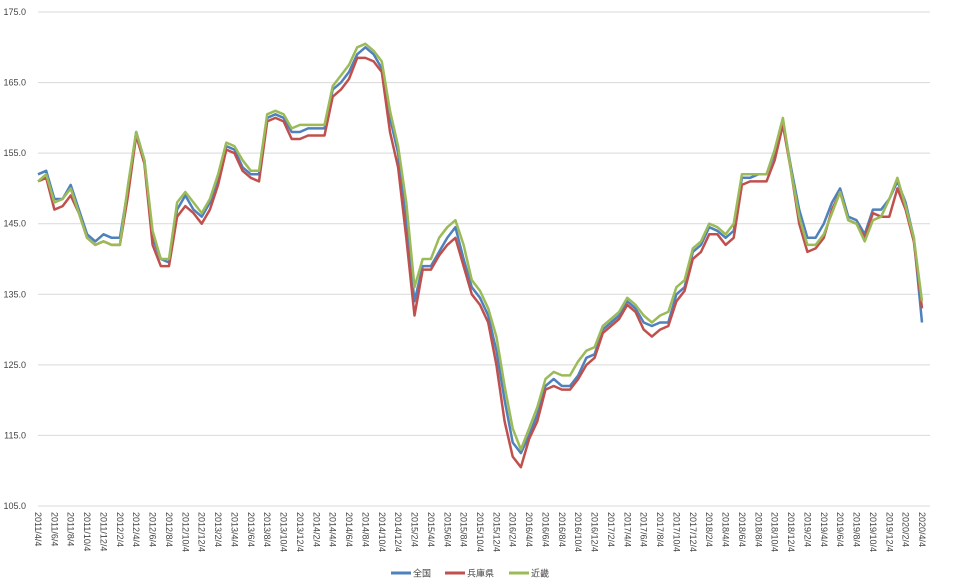 The image size is (954, 586). Describe the element at coordinates (14, 294) in the screenshot. I see `y-tick-label: 135.0` at that location.